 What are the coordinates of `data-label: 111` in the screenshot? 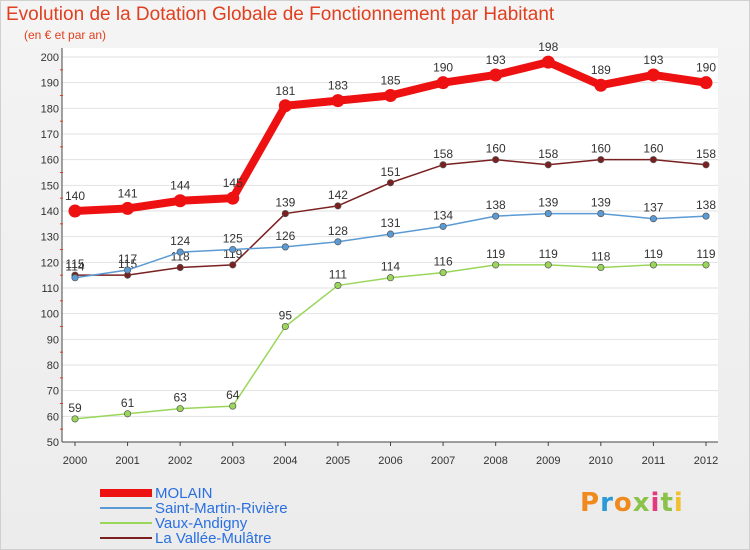 It's located at (338, 274).